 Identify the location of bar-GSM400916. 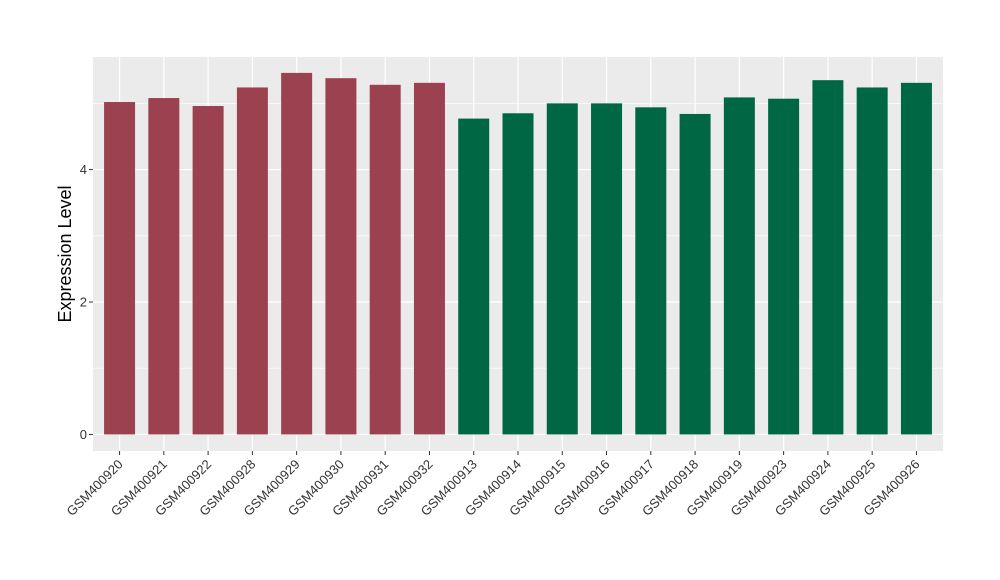
(607, 269).